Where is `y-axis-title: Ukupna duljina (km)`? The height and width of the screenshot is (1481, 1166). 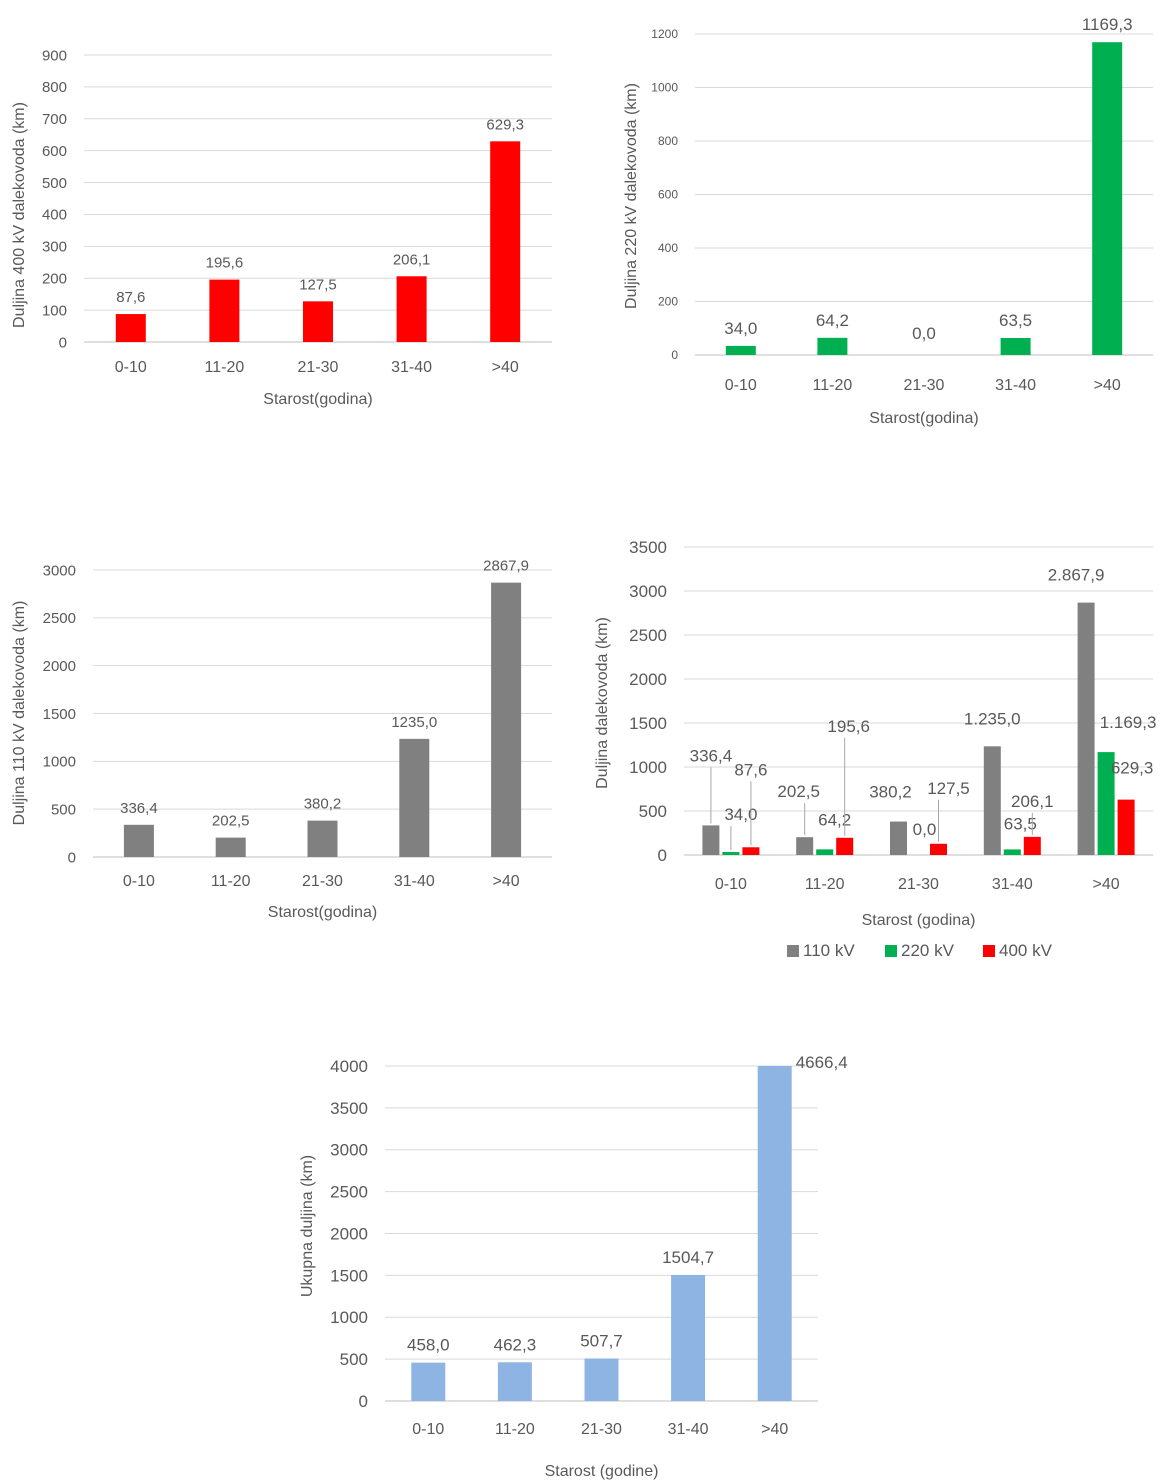 y-axis-title: Ukupna duljina (km) is located at coordinates (307, 1226).